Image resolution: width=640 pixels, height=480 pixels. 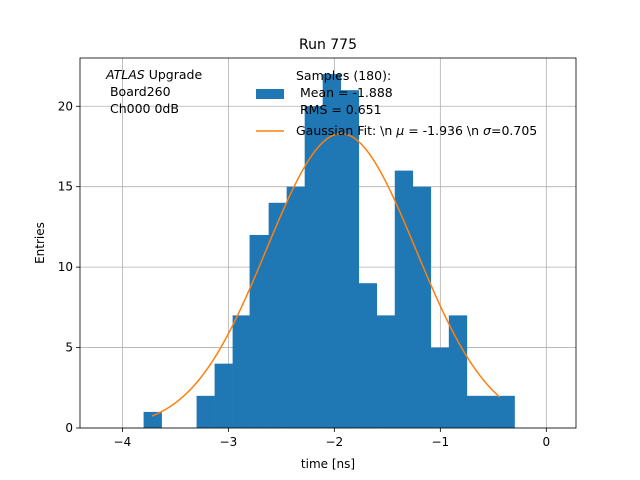 What do you see at coordinates (440, 442) in the screenshot?
I see `x-tick-label: −1` at bounding box center [440, 442].